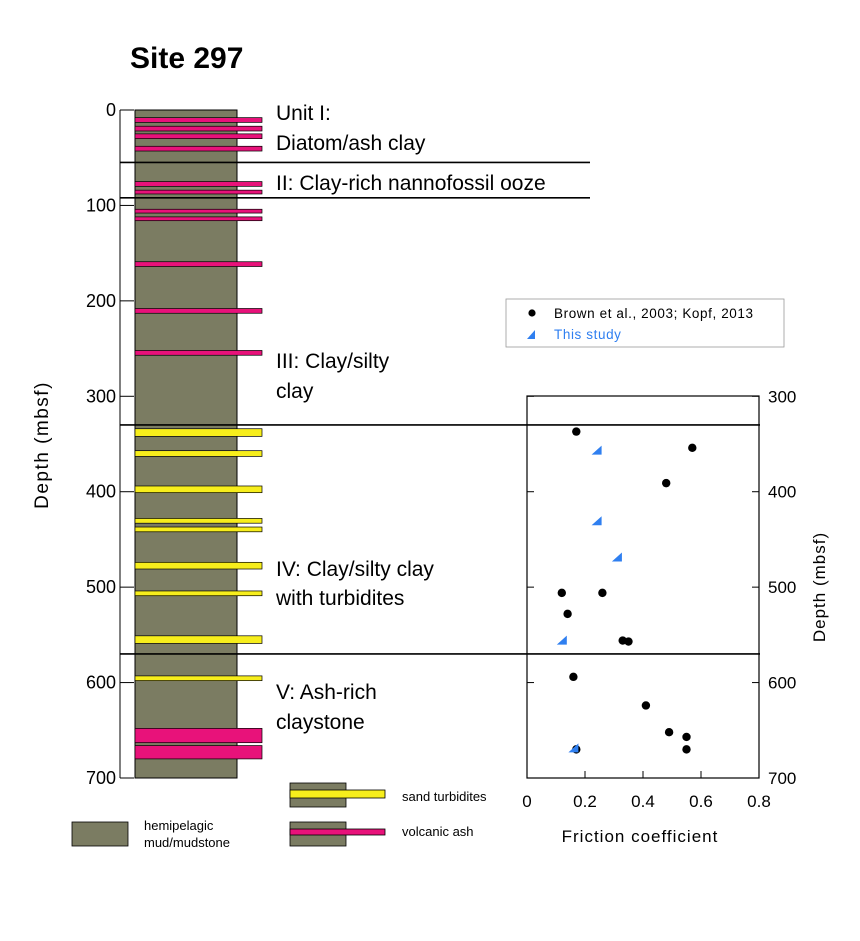 Image resolution: width=860 pixels, height=941 pixels. Describe the element at coordinates (320, 722) in the screenshot. I see `unit-5-label-line2: claystone` at that location.